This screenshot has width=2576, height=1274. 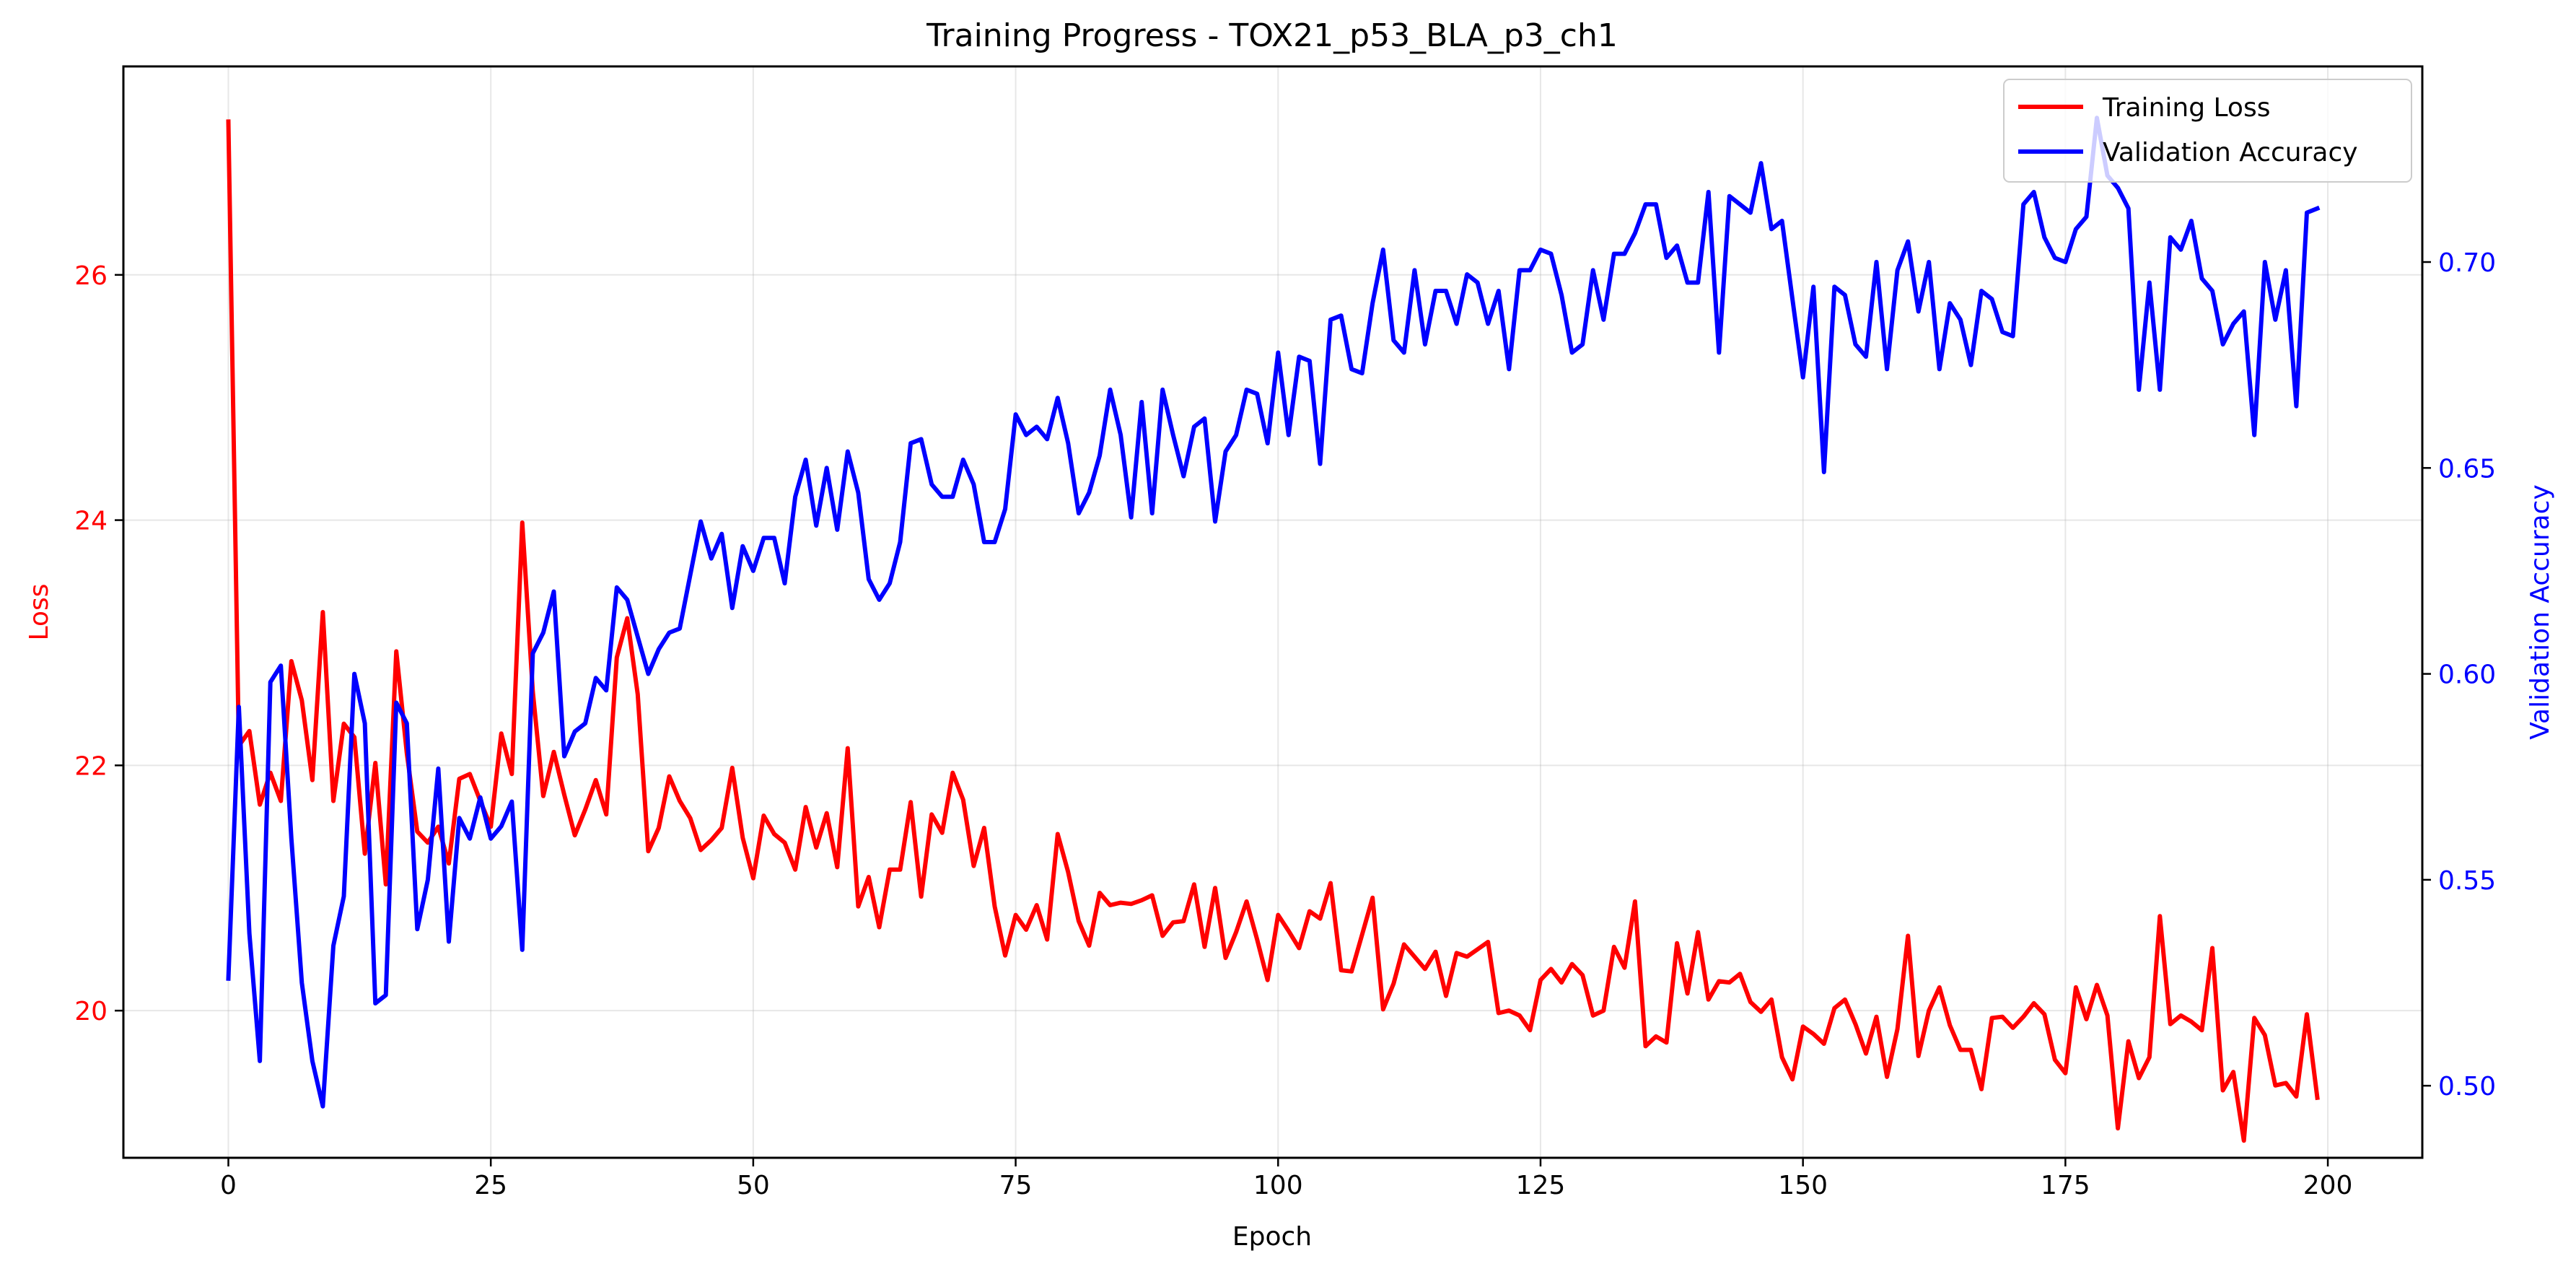 I want to click on x-axis-label: Epoch, so click(x=1272, y=1237).